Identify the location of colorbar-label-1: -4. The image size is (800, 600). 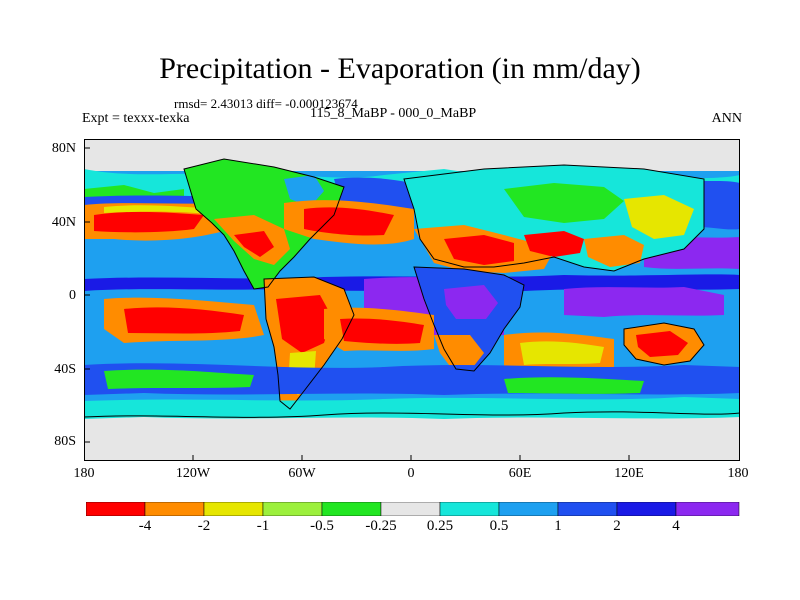
(145, 526).